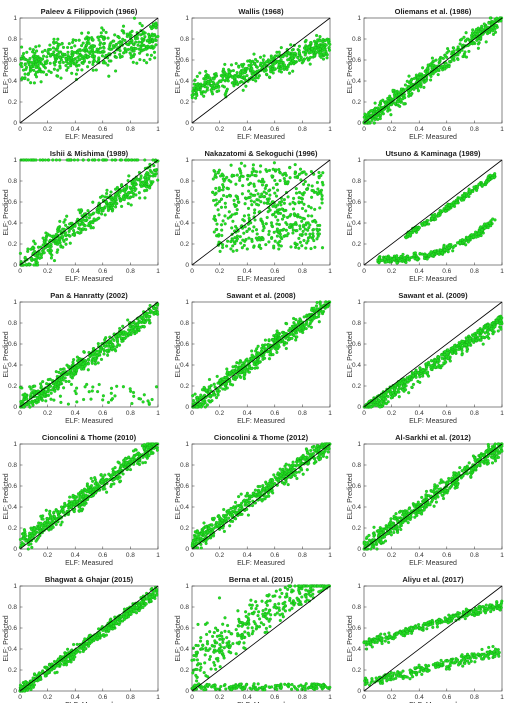  I want to click on y-tick-label: 0, so click(15, 123).